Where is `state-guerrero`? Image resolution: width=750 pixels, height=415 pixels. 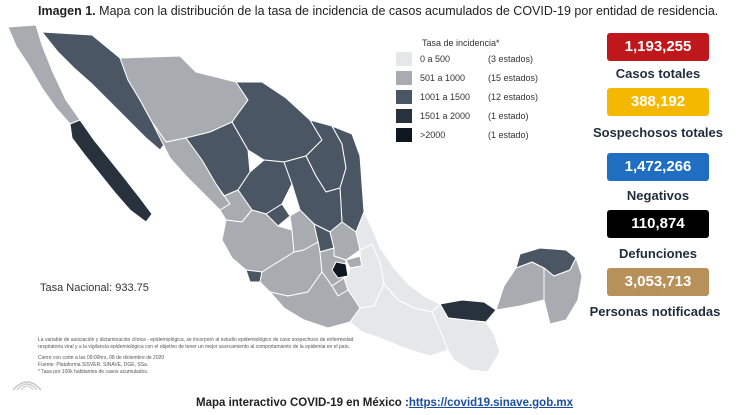
state-guerrero is located at coordinates (315, 300).